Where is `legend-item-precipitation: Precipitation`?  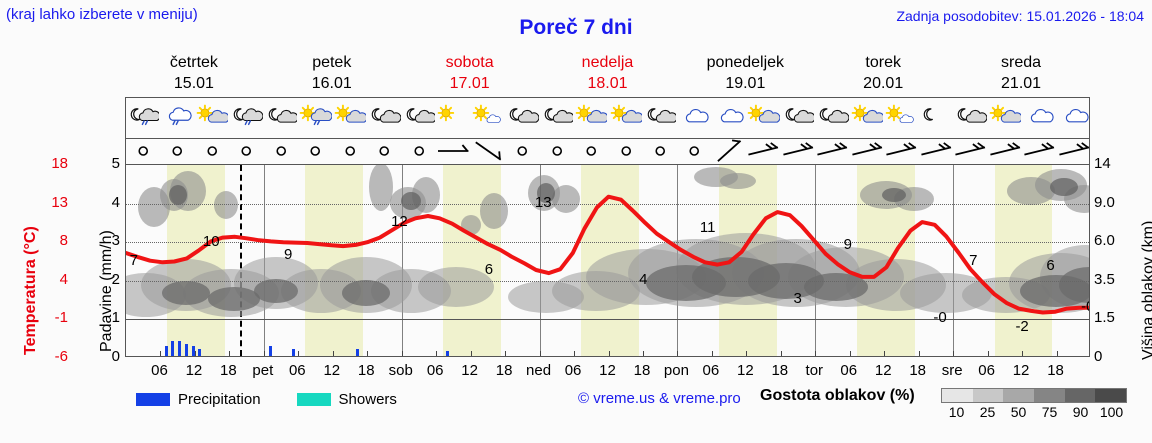
legend-item-precipitation: Precipitation is located at coordinates (198, 399).